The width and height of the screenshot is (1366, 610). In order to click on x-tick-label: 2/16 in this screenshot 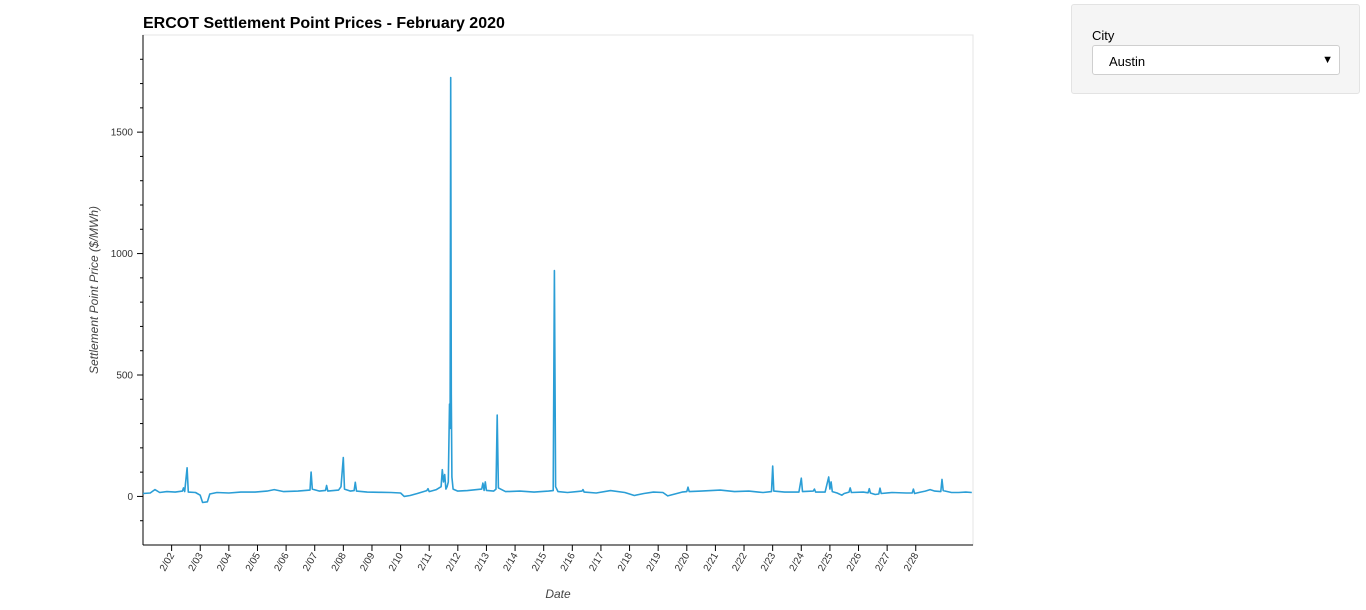, I will do `click(568, 562)`.